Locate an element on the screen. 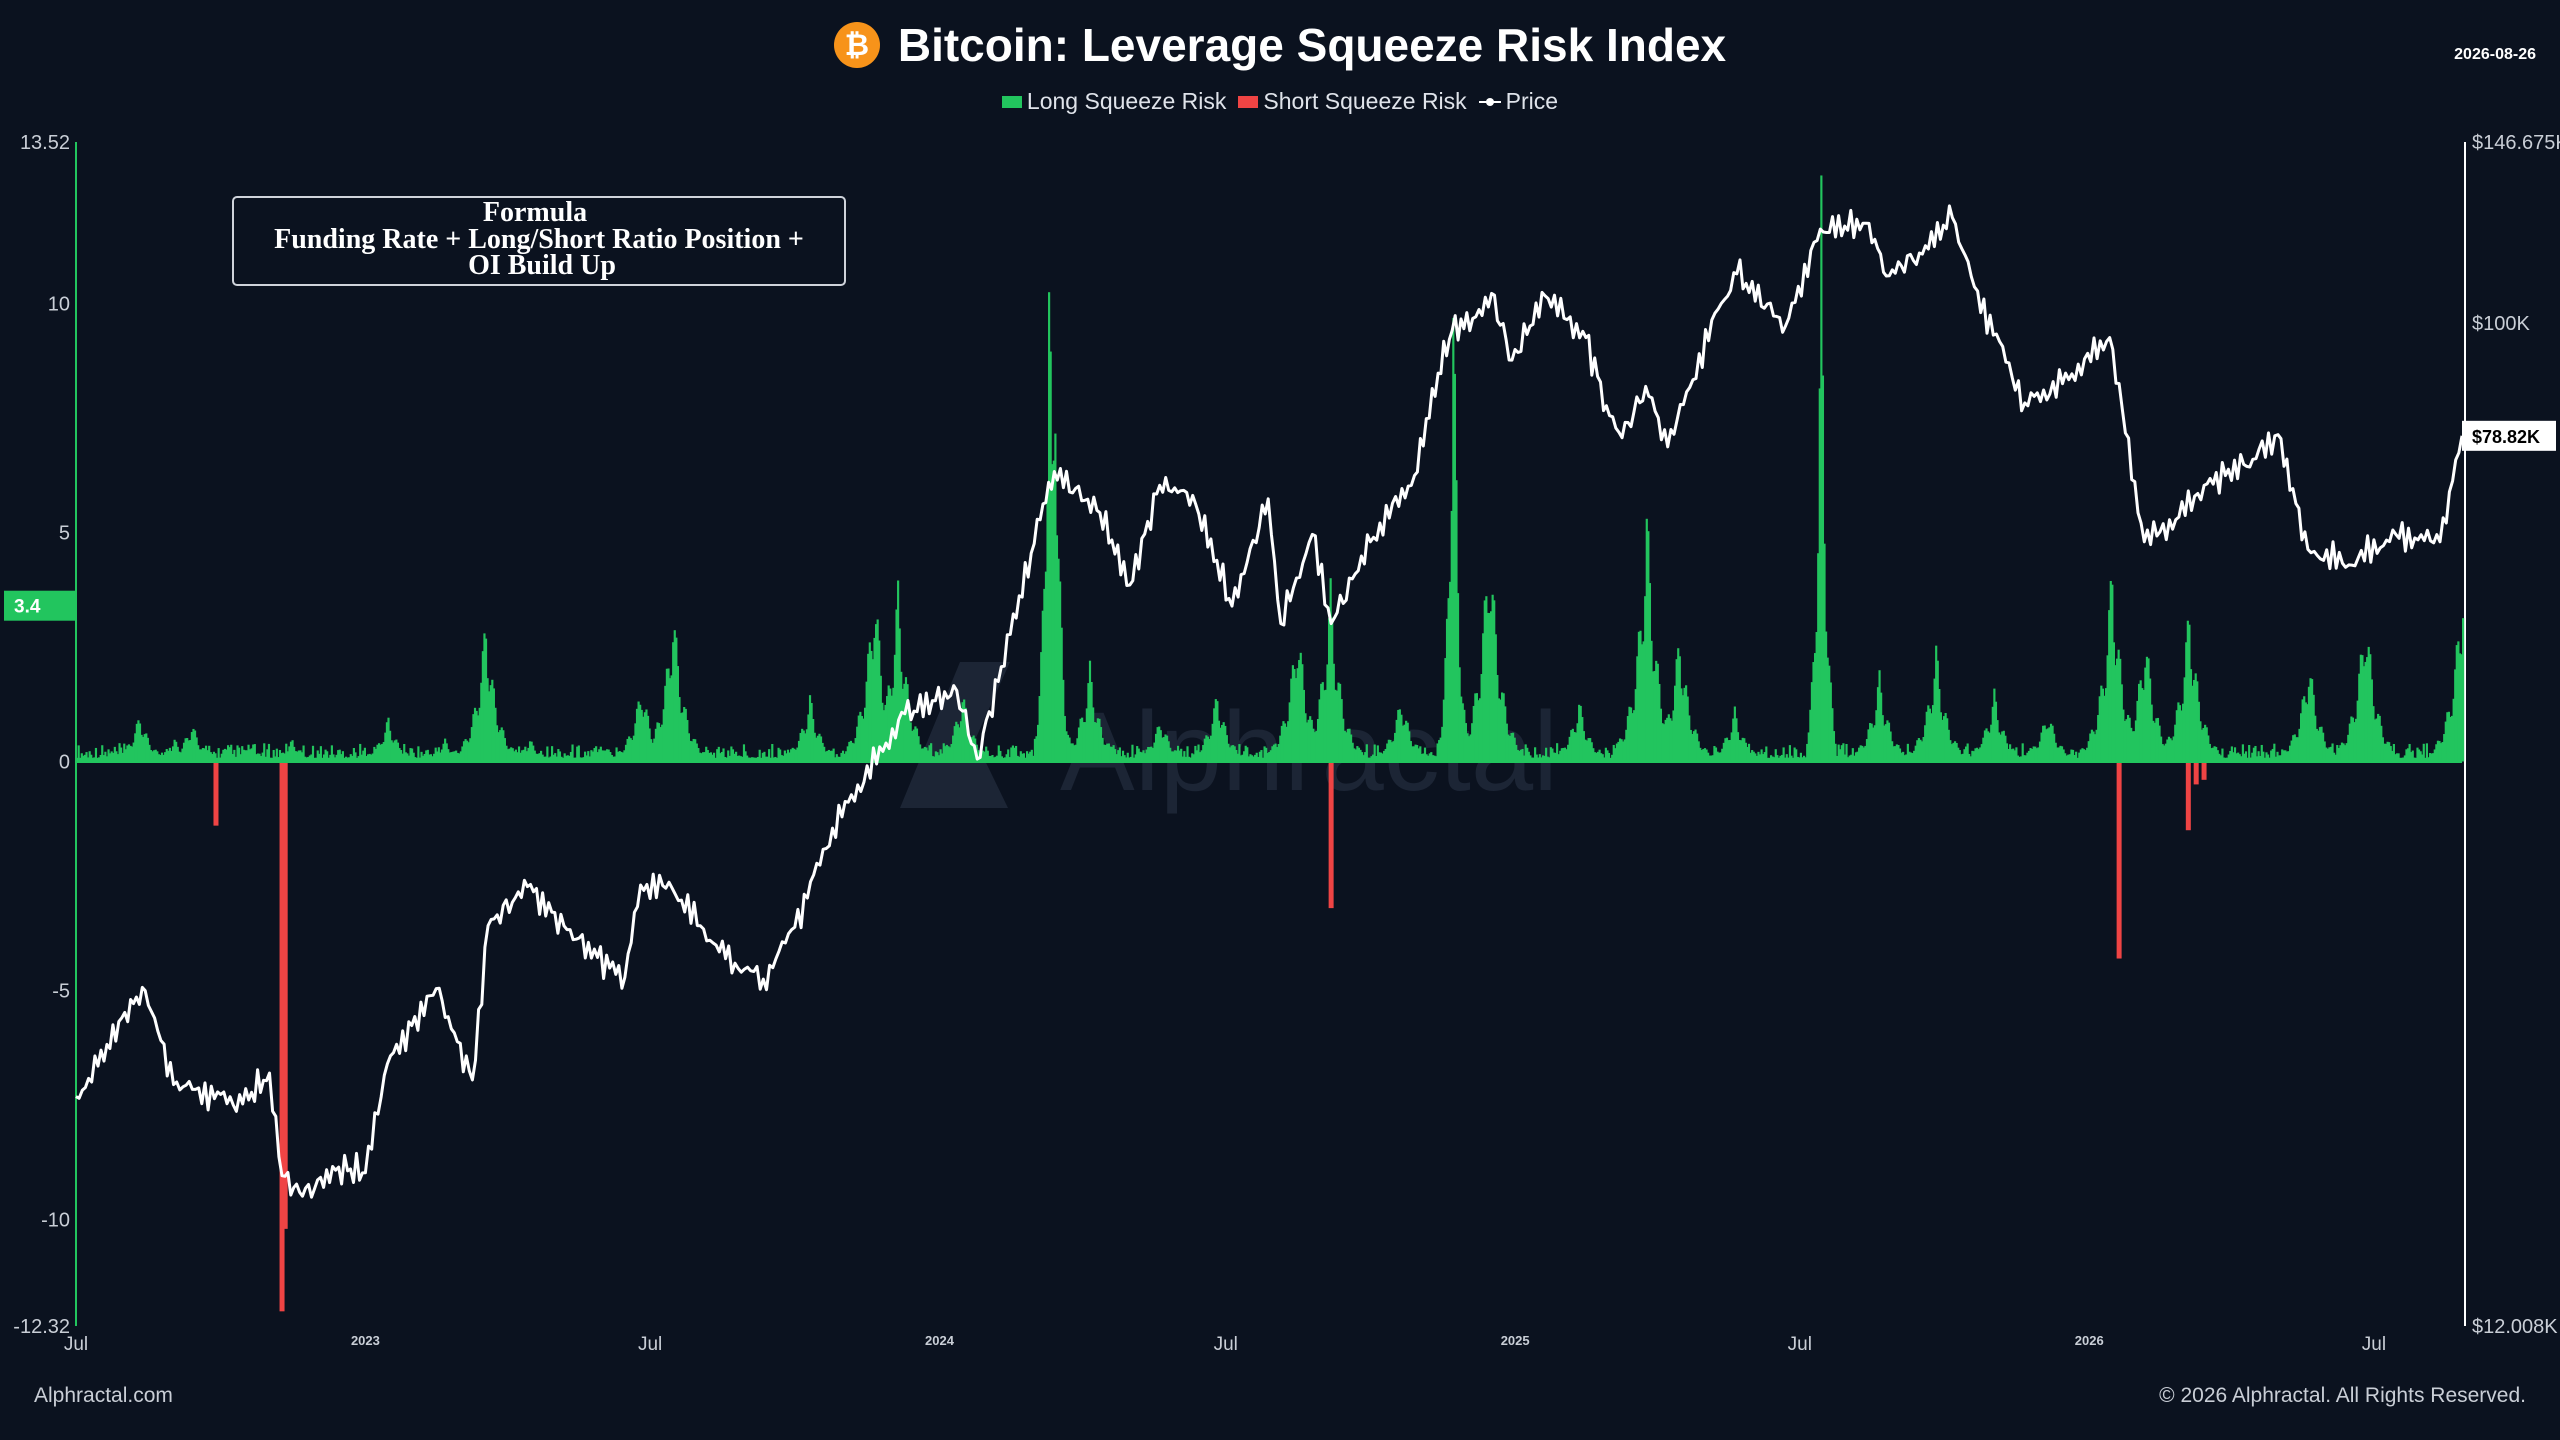 This screenshot has height=1440, width=2560. legend-price: Price is located at coordinates (1518, 101).